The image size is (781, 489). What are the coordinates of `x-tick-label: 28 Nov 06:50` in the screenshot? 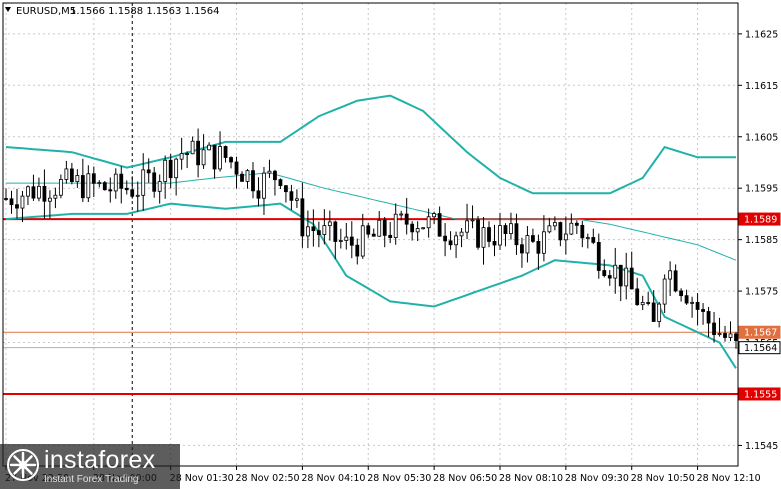 It's located at (465, 478).